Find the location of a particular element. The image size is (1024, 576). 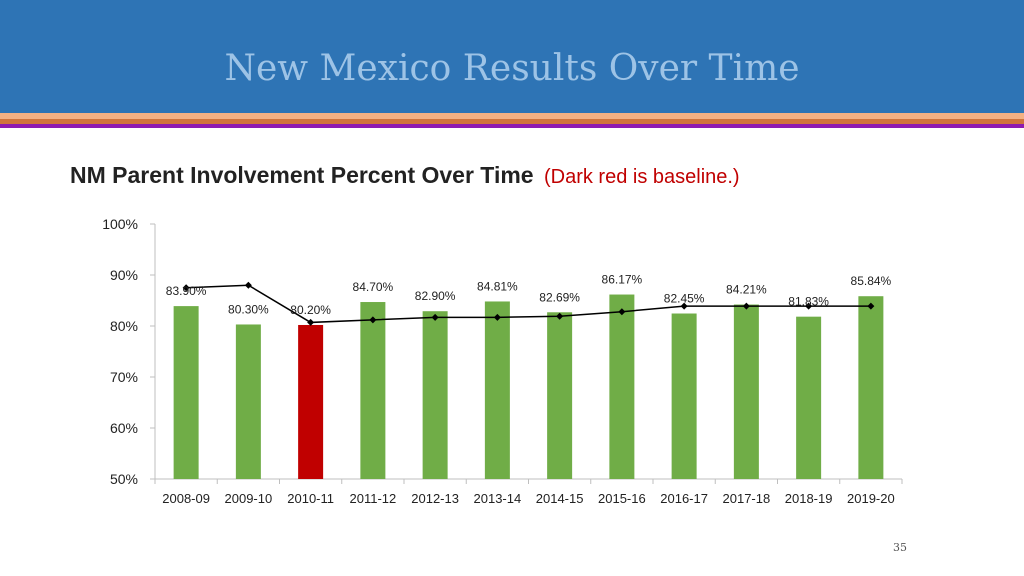

data-label: 83.90% is located at coordinates (186, 291).